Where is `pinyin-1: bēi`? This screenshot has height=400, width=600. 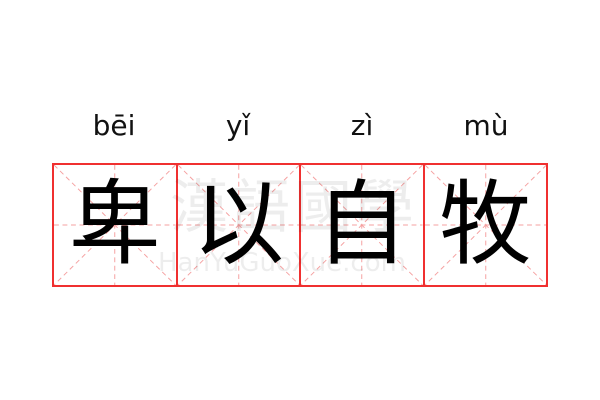 pinyin-1: bēi is located at coordinates (114, 125).